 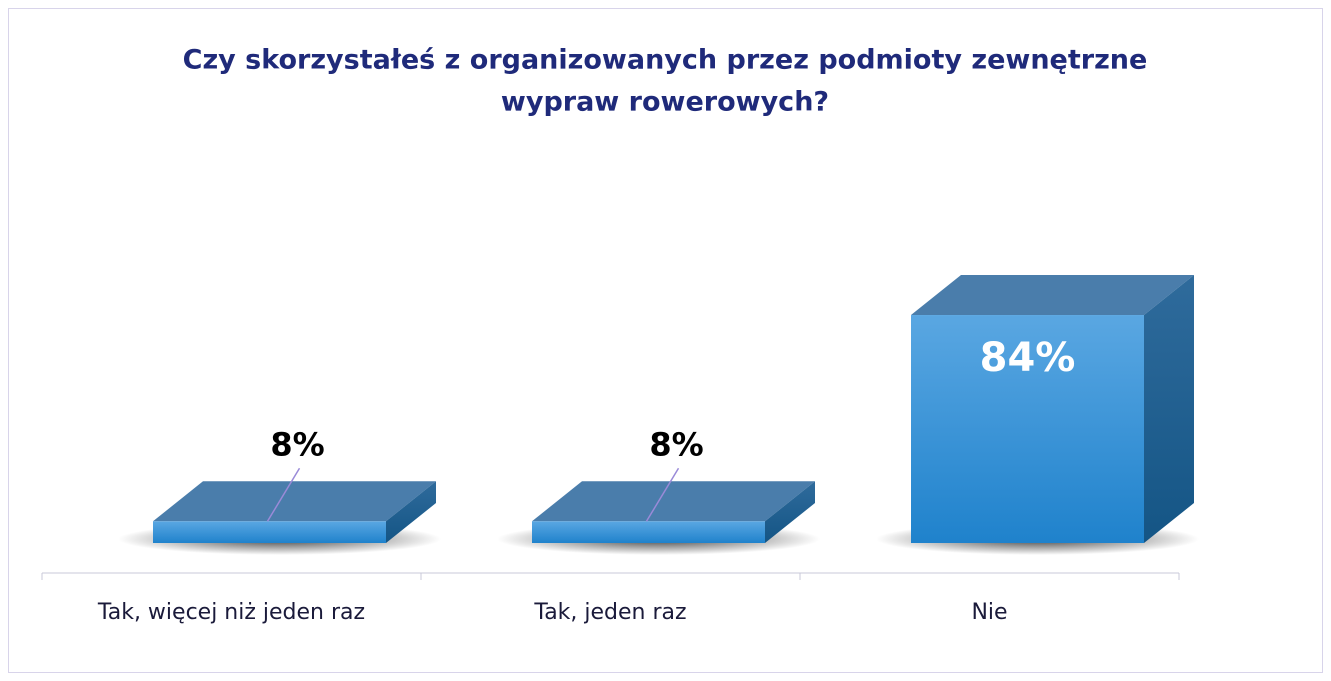 What do you see at coordinates (231, 612) in the screenshot?
I see `x-tick-label: Tak, więcej niż jeden raz` at bounding box center [231, 612].